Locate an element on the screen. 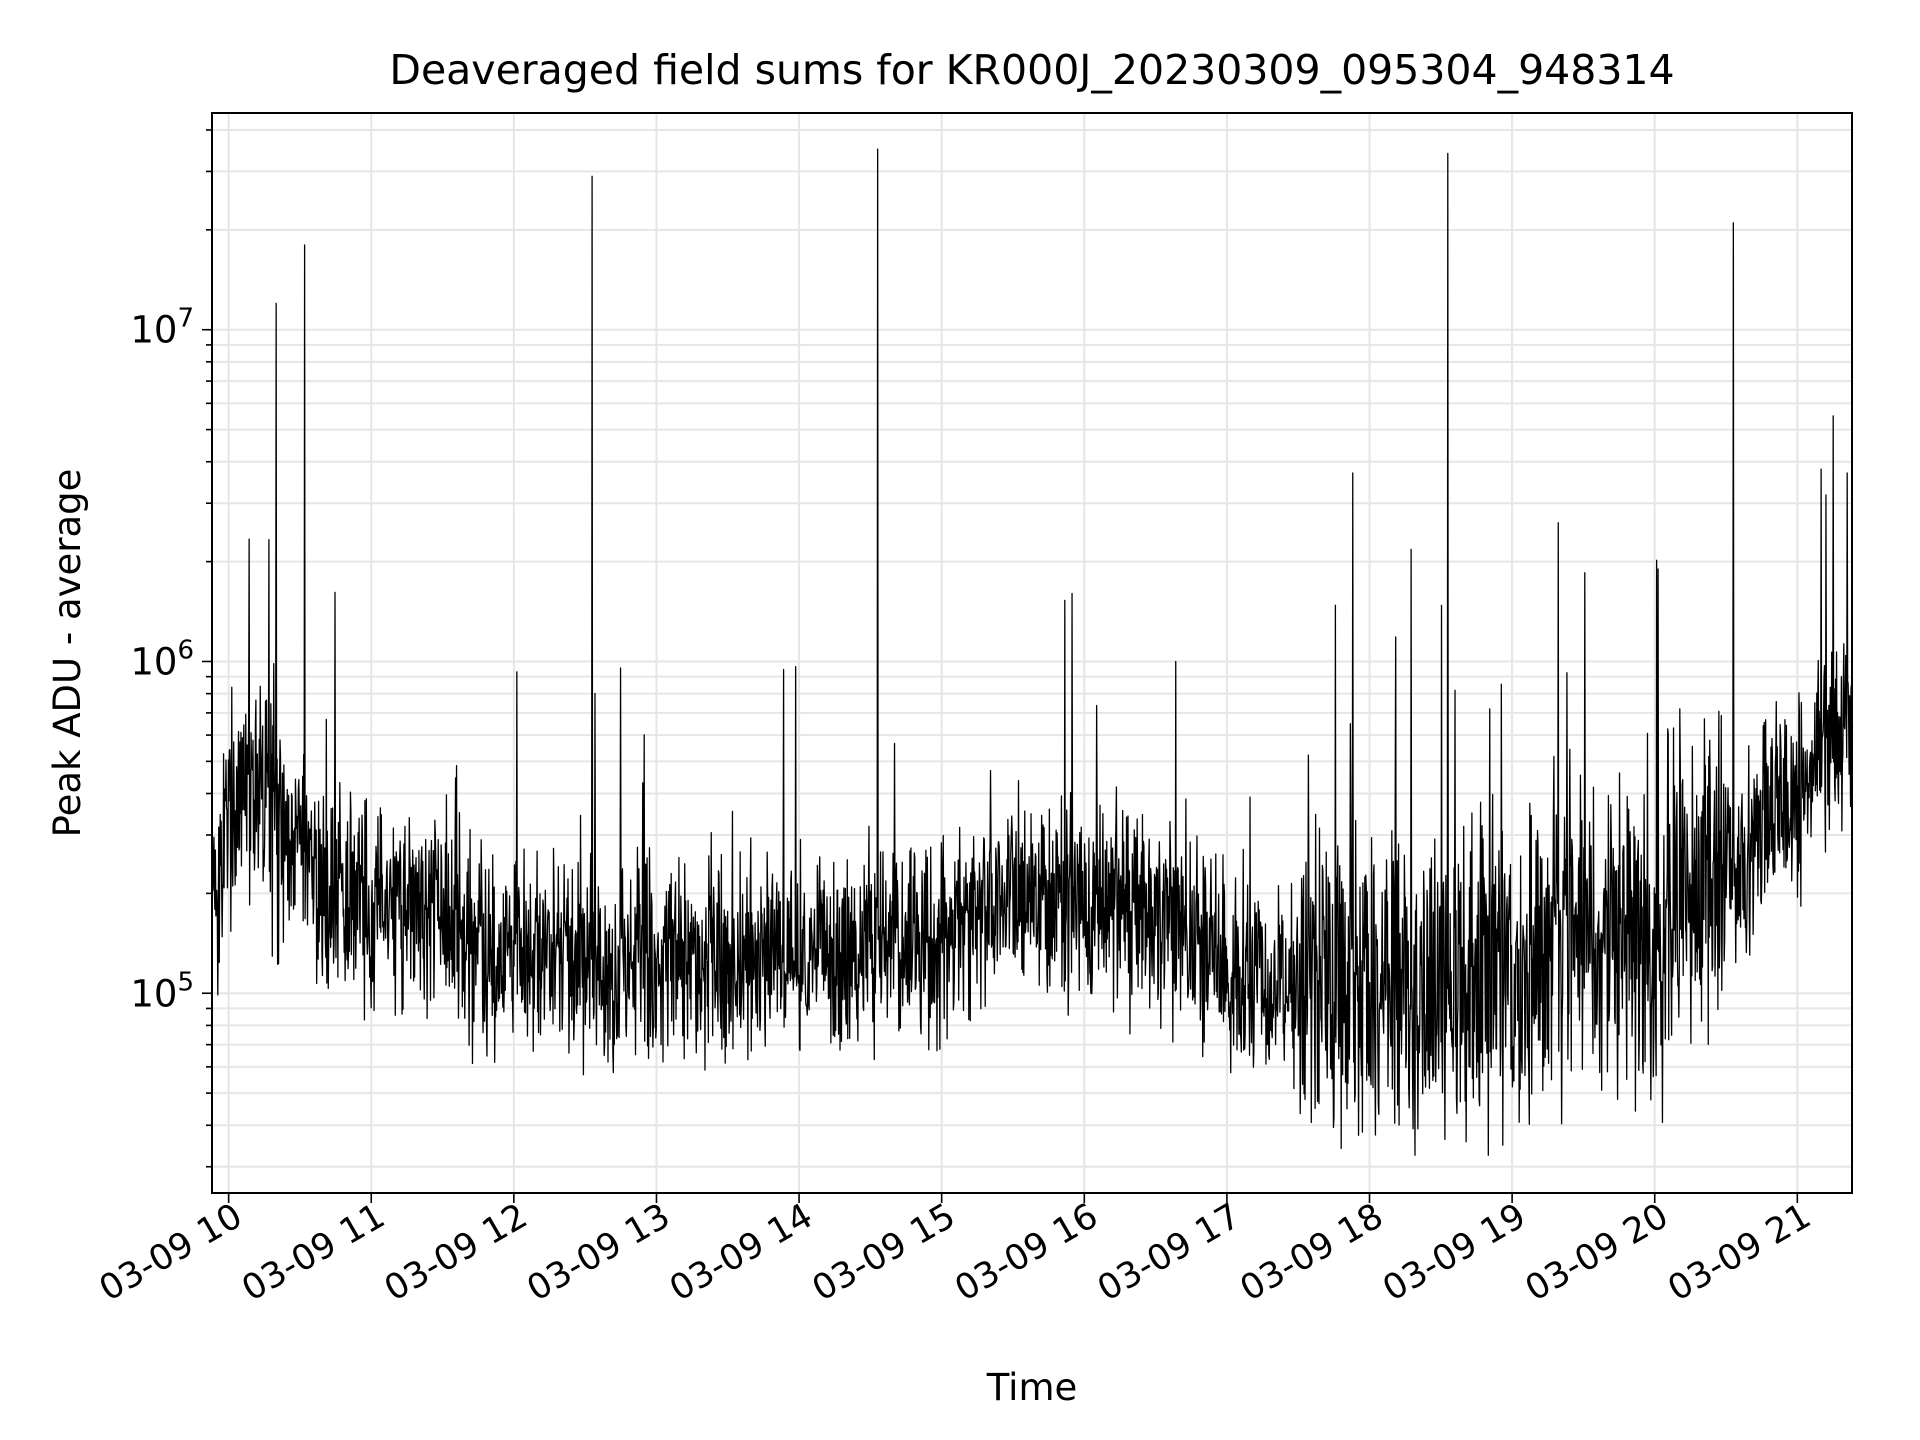 The height and width of the screenshot is (1440, 1920). y-tick-label: 10⁵ is located at coordinates (162, 991).